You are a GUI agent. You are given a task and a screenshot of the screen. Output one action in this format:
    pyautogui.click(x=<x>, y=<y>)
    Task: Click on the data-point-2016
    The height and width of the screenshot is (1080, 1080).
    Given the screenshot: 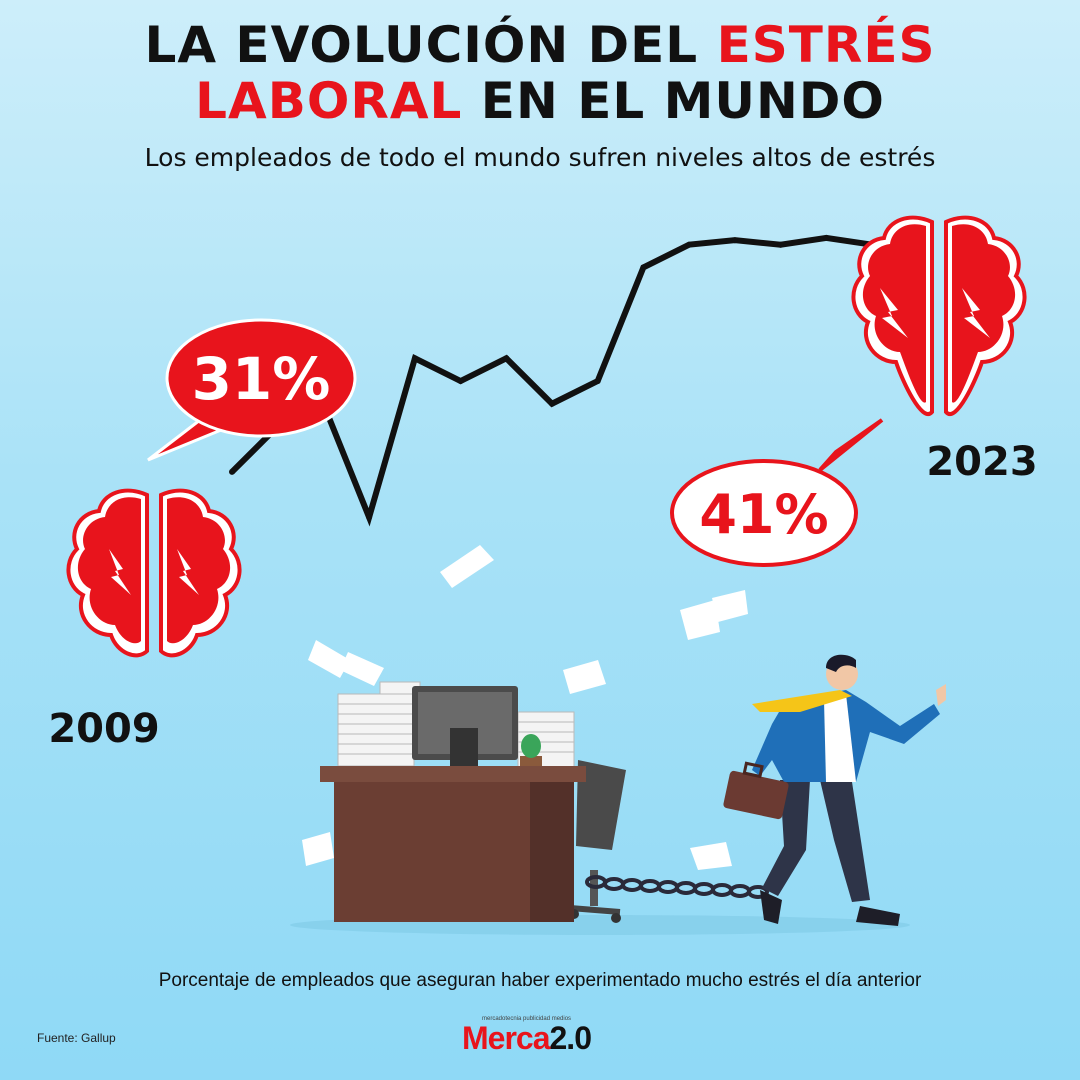 What is the action you would take?
    pyautogui.click(x=552, y=403)
    